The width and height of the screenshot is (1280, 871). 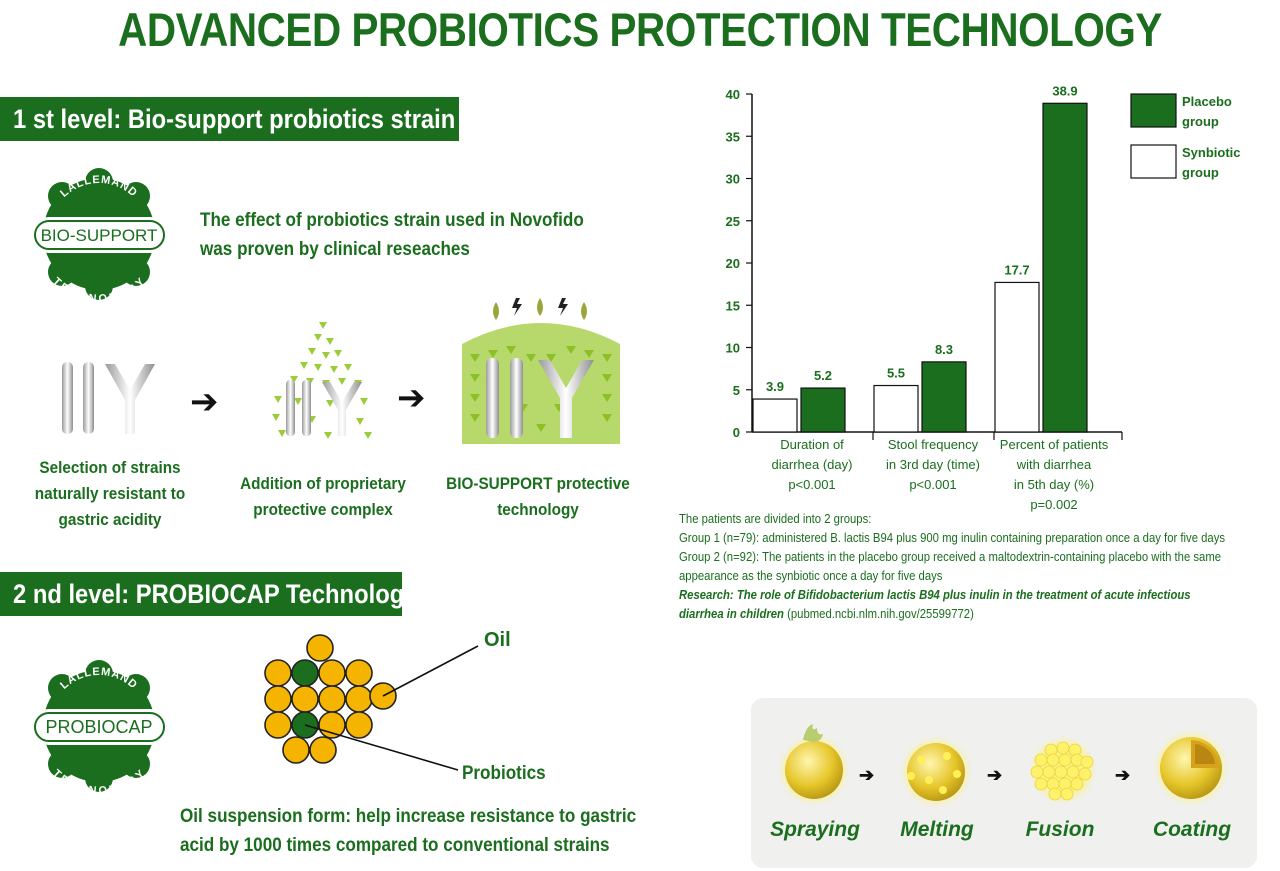 What do you see at coordinates (215, 594) in the screenshot?
I see `level2-banner-text: 2 nd level: PROBIOCAP Technology` at bounding box center [215, 594].